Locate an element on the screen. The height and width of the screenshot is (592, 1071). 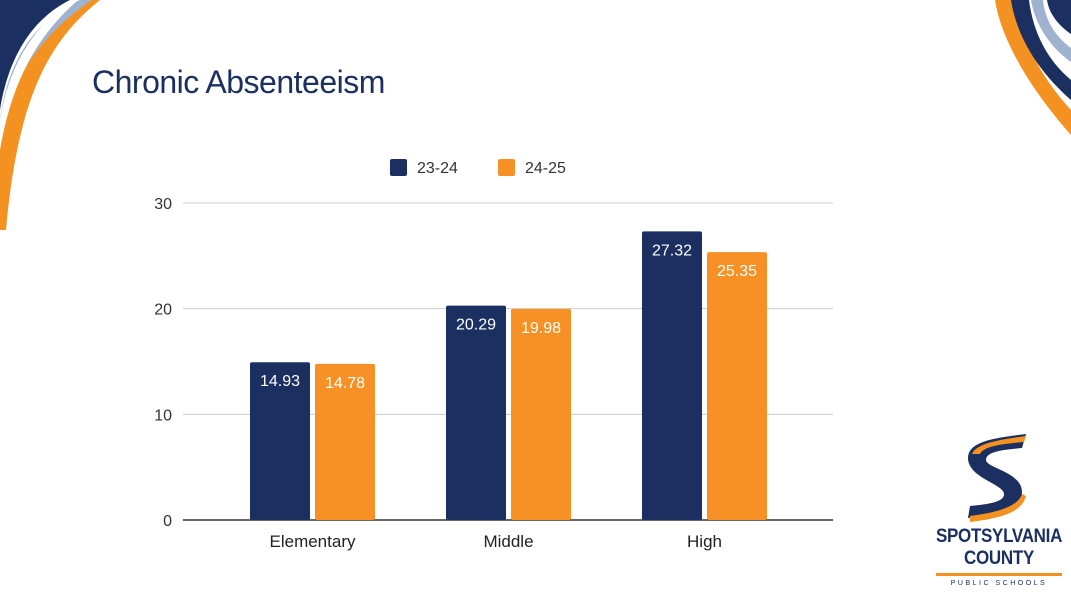
bar-23-24-high is located at coordinates (672, 375).